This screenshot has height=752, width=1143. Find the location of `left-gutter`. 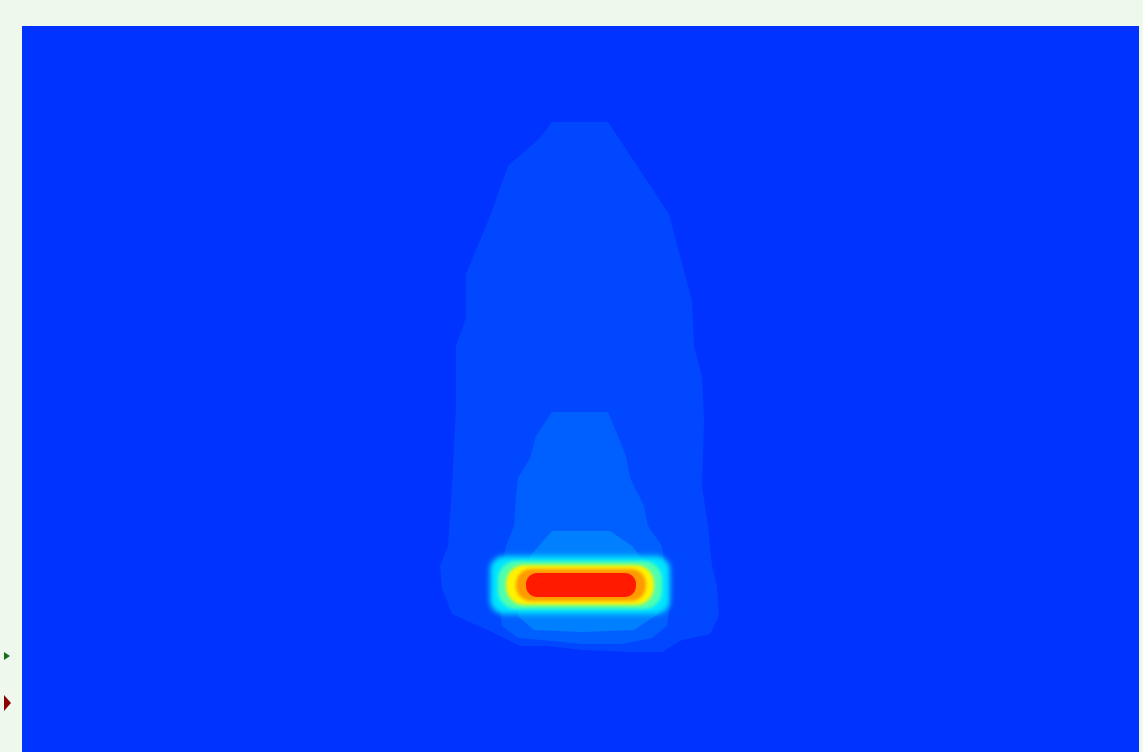

left-gutter is located at coordinates (11, 389).